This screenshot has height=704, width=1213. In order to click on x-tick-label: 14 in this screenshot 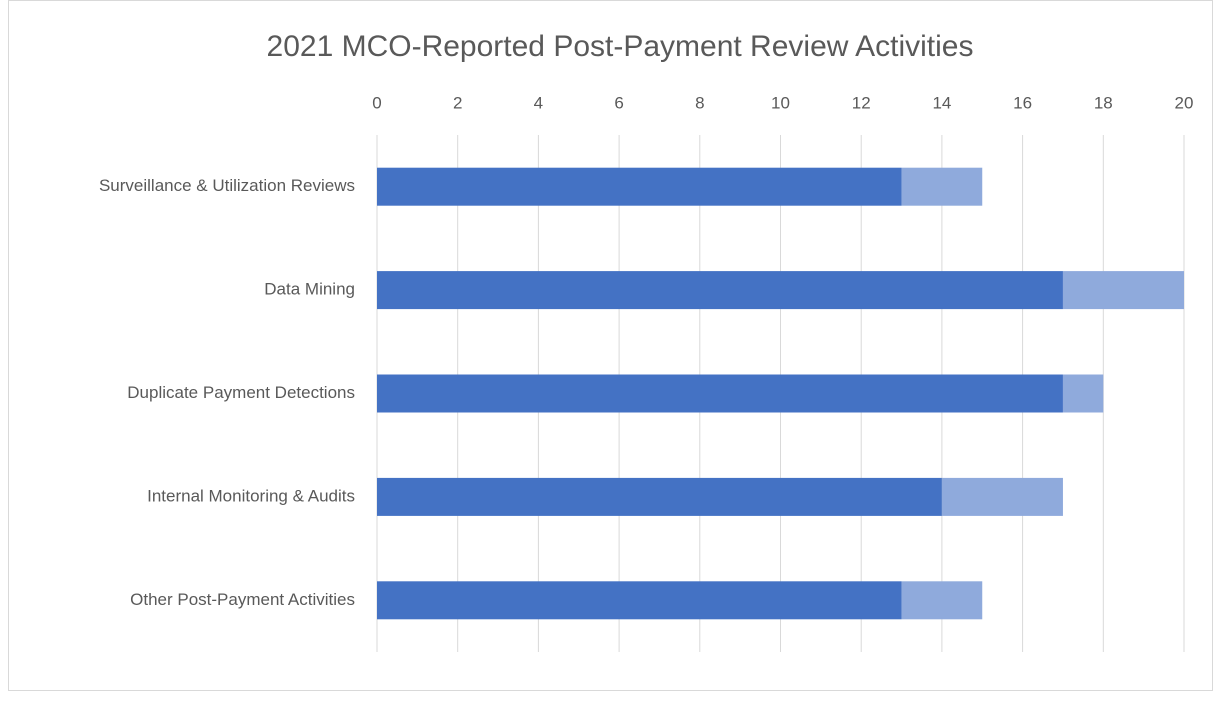, I will do `click(941, 102)`.